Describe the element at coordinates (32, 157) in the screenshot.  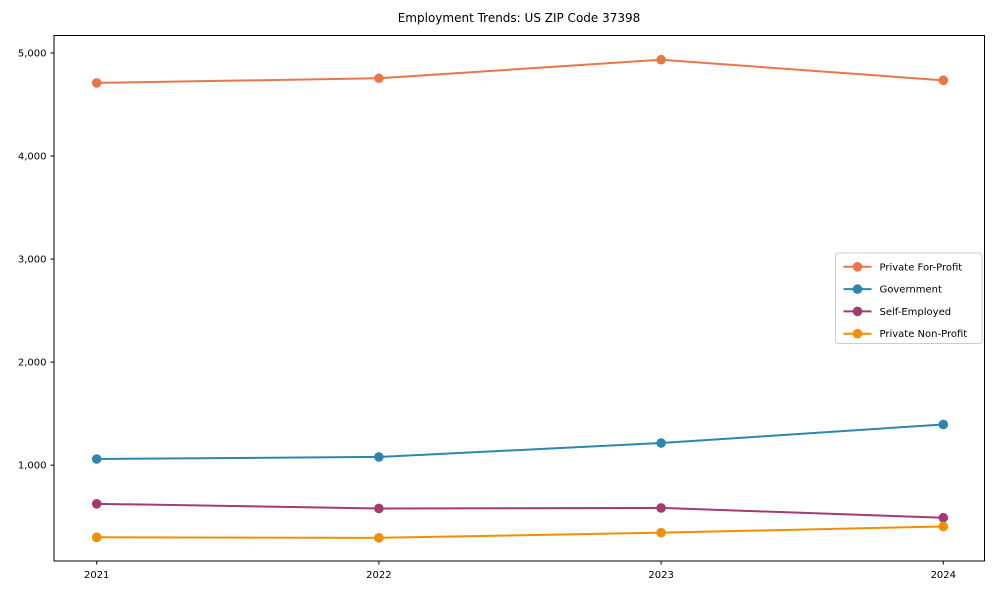
I see `y-tick-label: 4,000` at that location.